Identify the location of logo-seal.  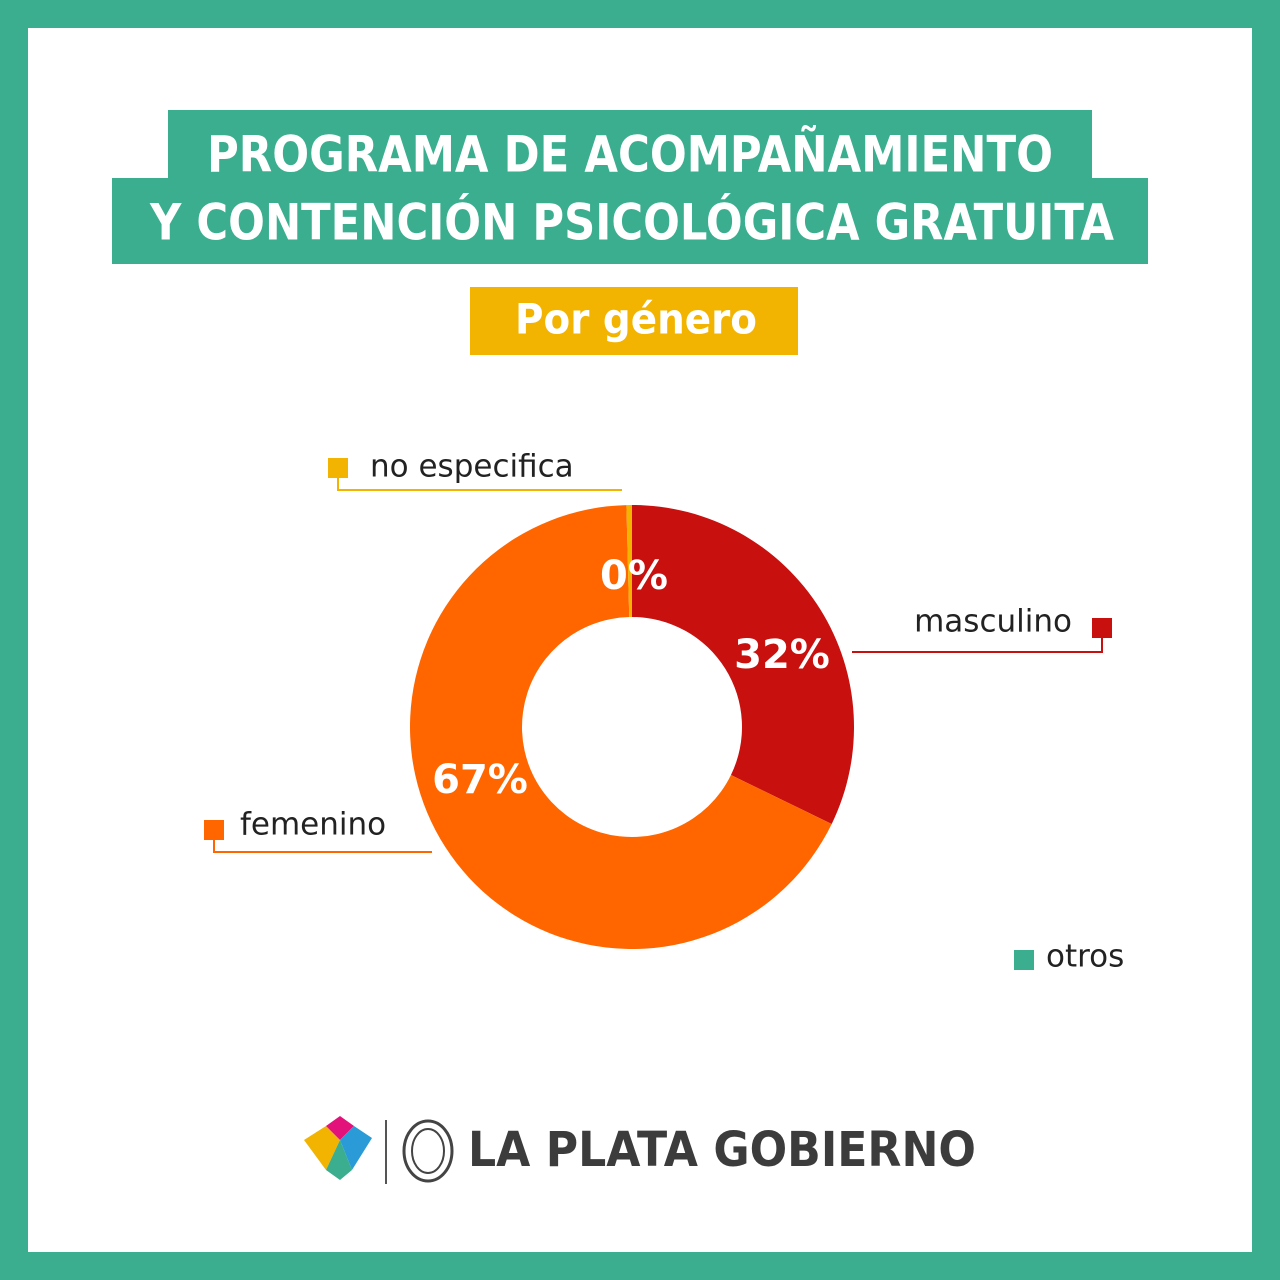
(428, 1151).